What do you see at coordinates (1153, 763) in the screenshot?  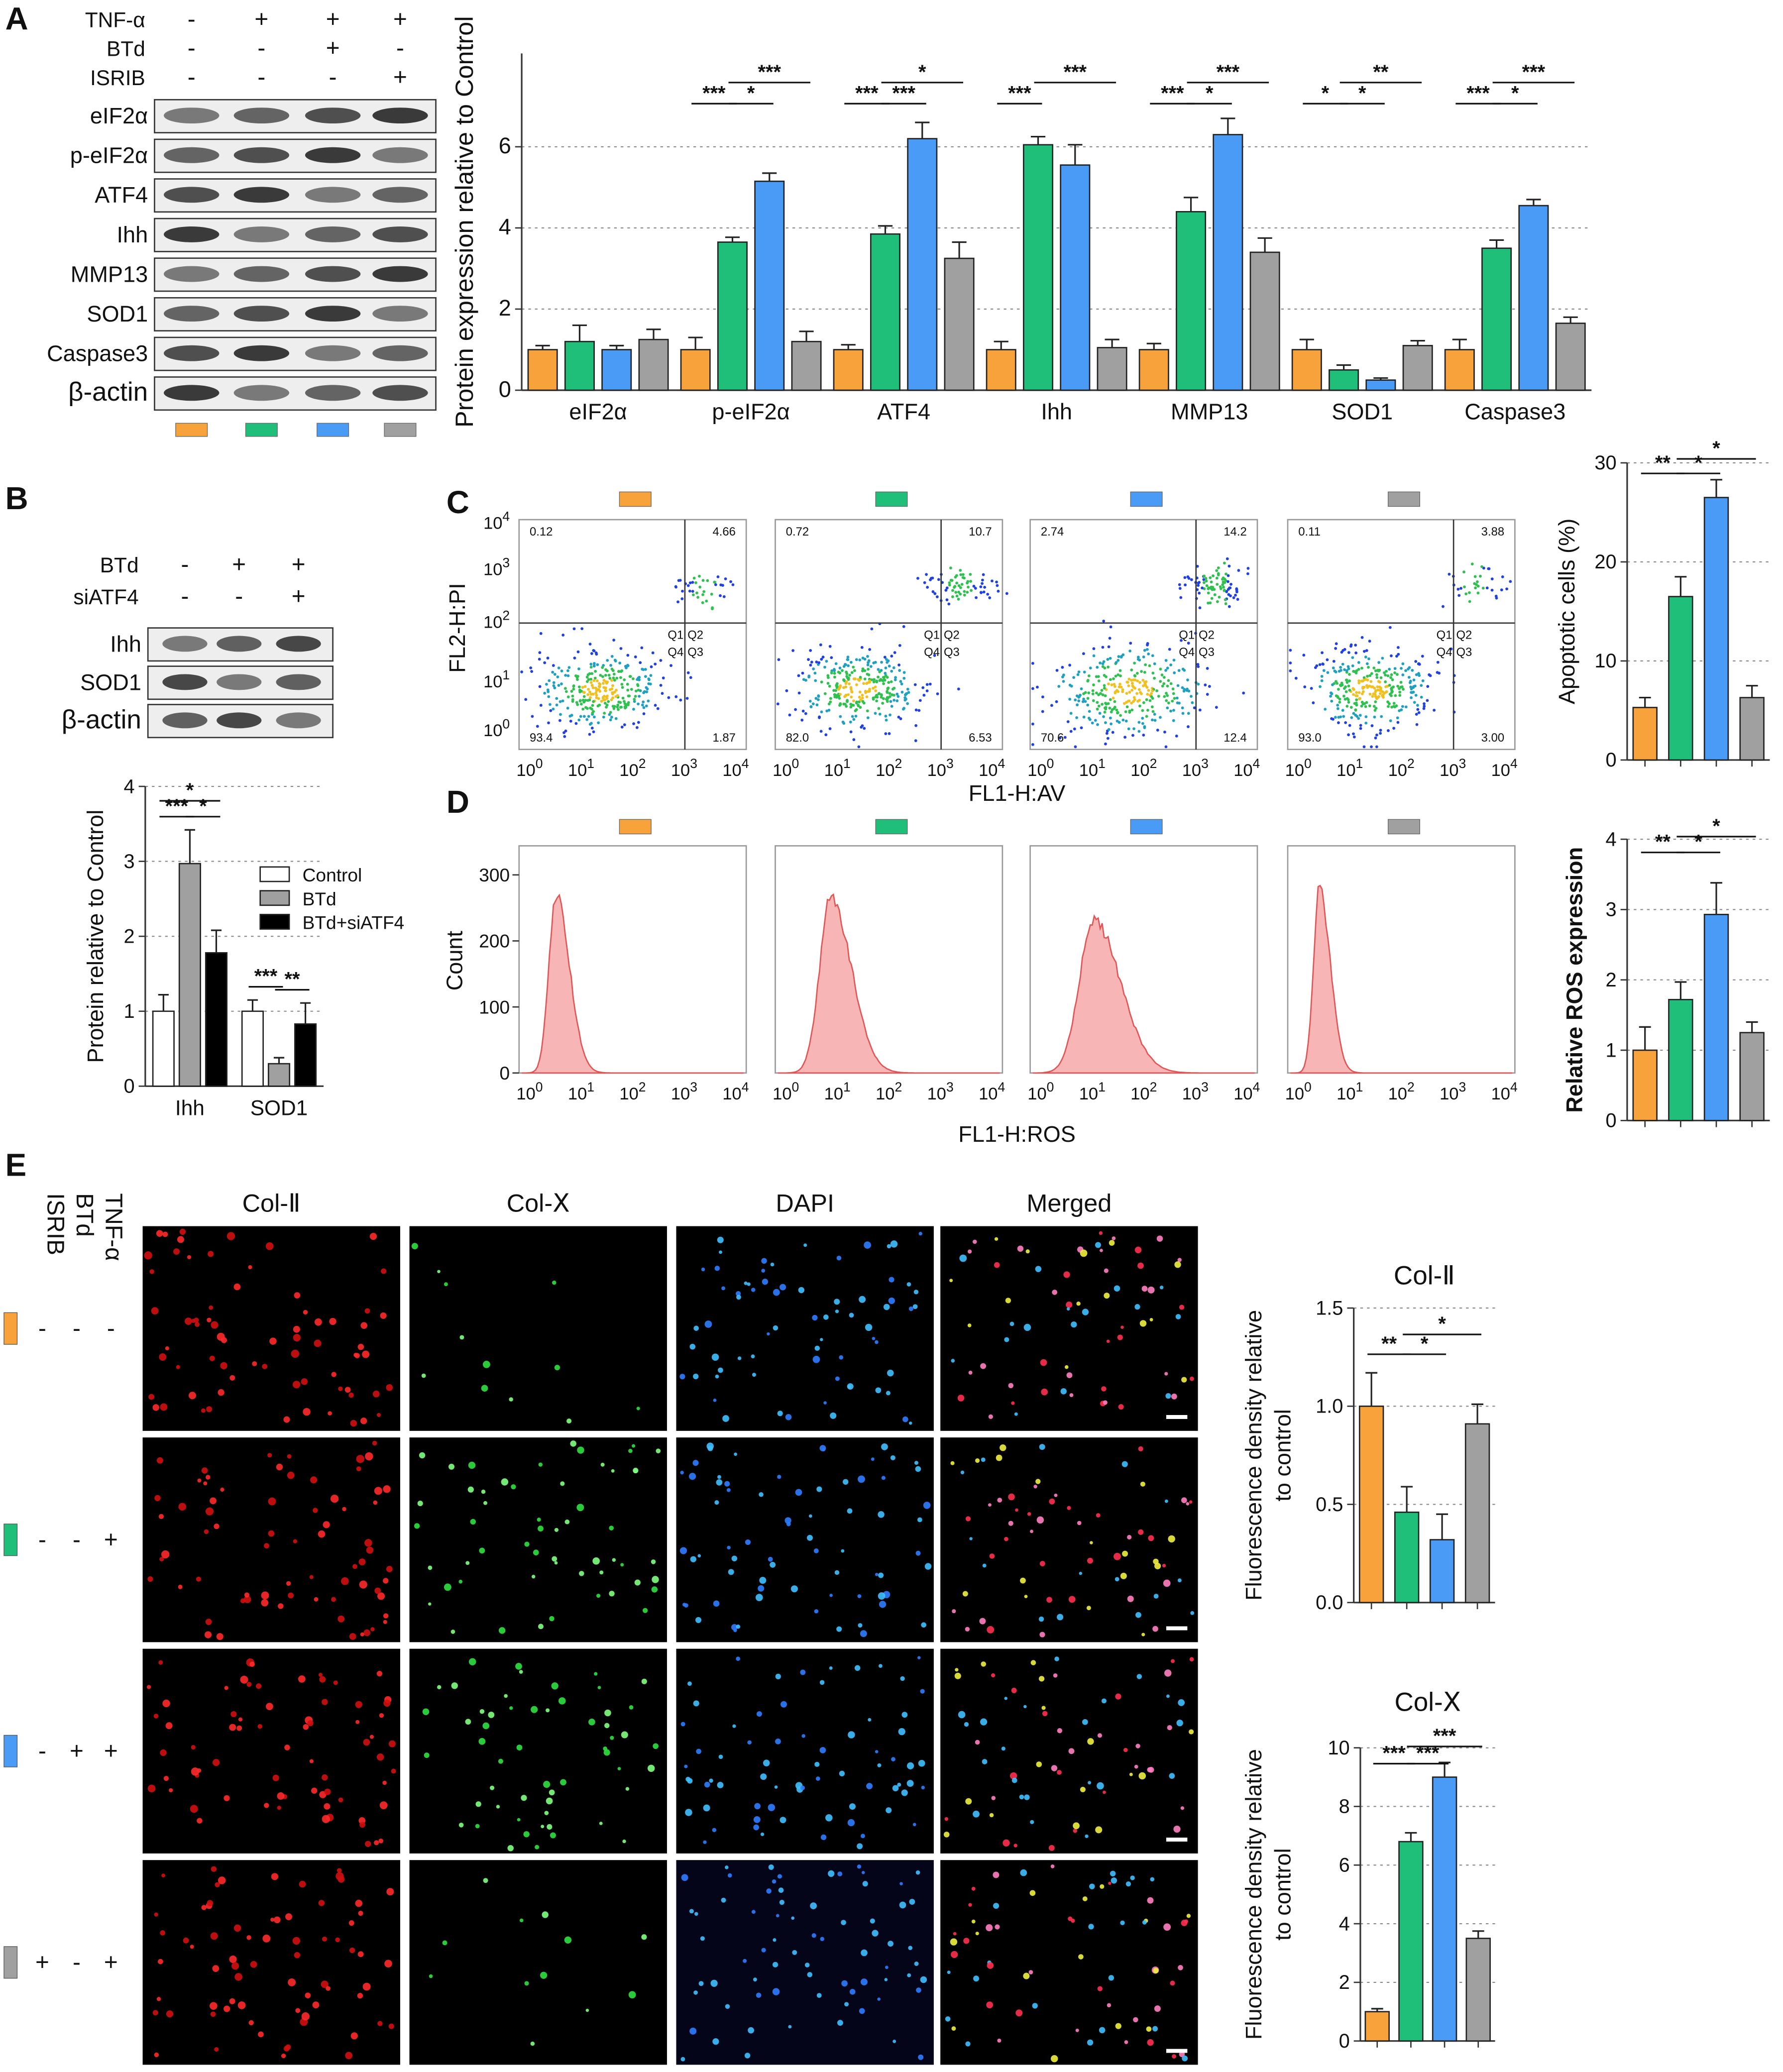 I see `tick-exp: 2` at bounding box center [1153, 763].